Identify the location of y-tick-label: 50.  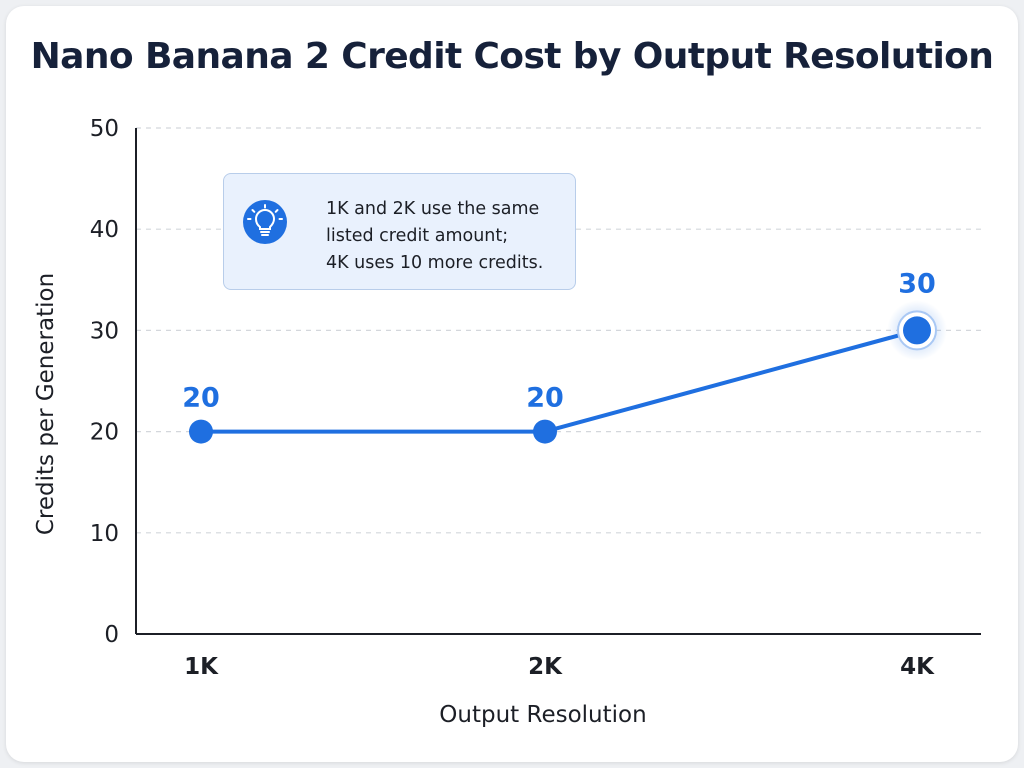
(104, 129).